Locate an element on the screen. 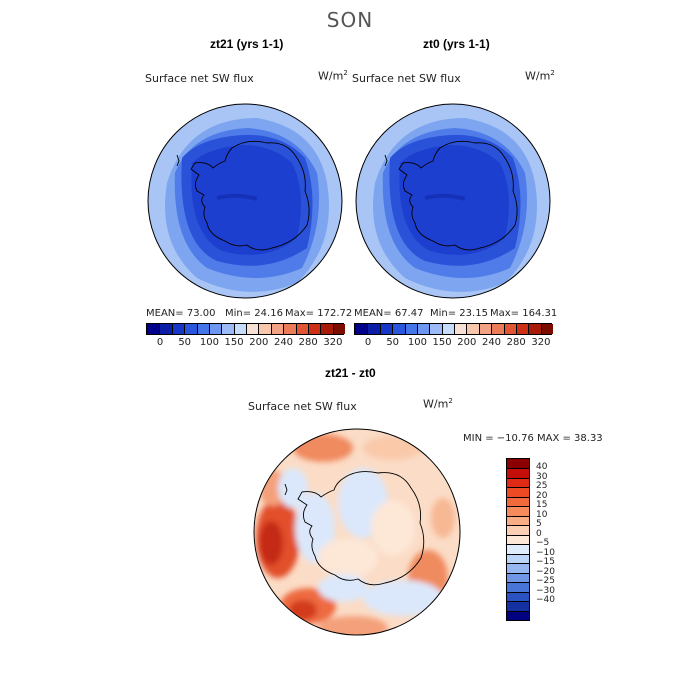 This screenshot has width=700, height=700. colorbar-tick-label: −20 is located at coordinates (545, 571).